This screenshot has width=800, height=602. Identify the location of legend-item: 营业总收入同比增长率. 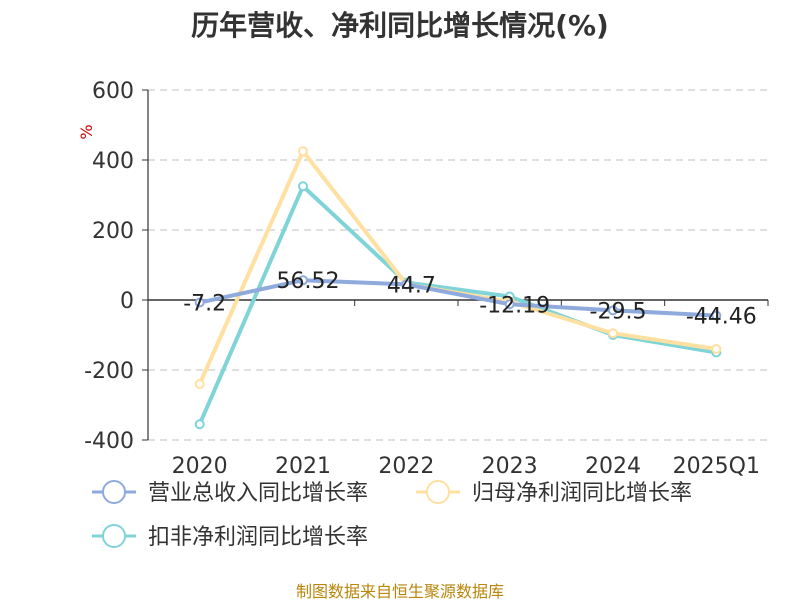
(230, 493).